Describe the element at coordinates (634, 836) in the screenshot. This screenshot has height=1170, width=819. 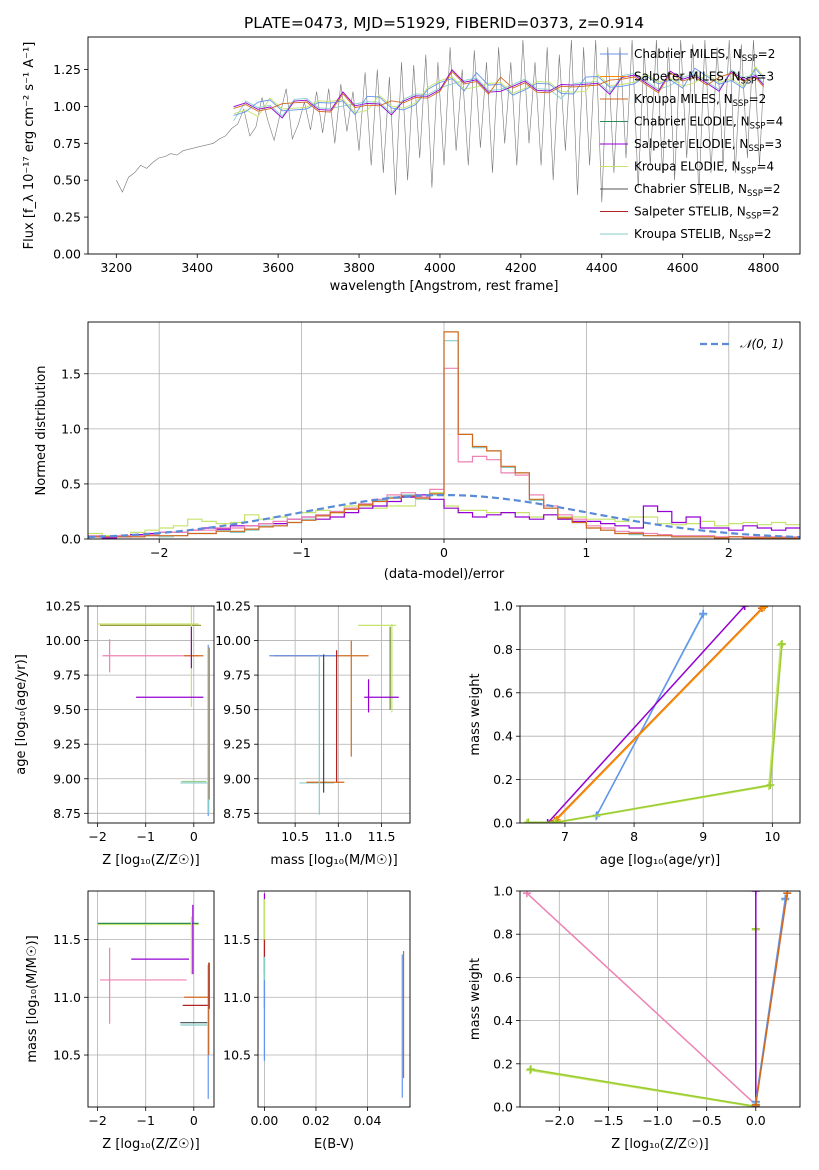
I see `x-tick-label: 8` at that location.